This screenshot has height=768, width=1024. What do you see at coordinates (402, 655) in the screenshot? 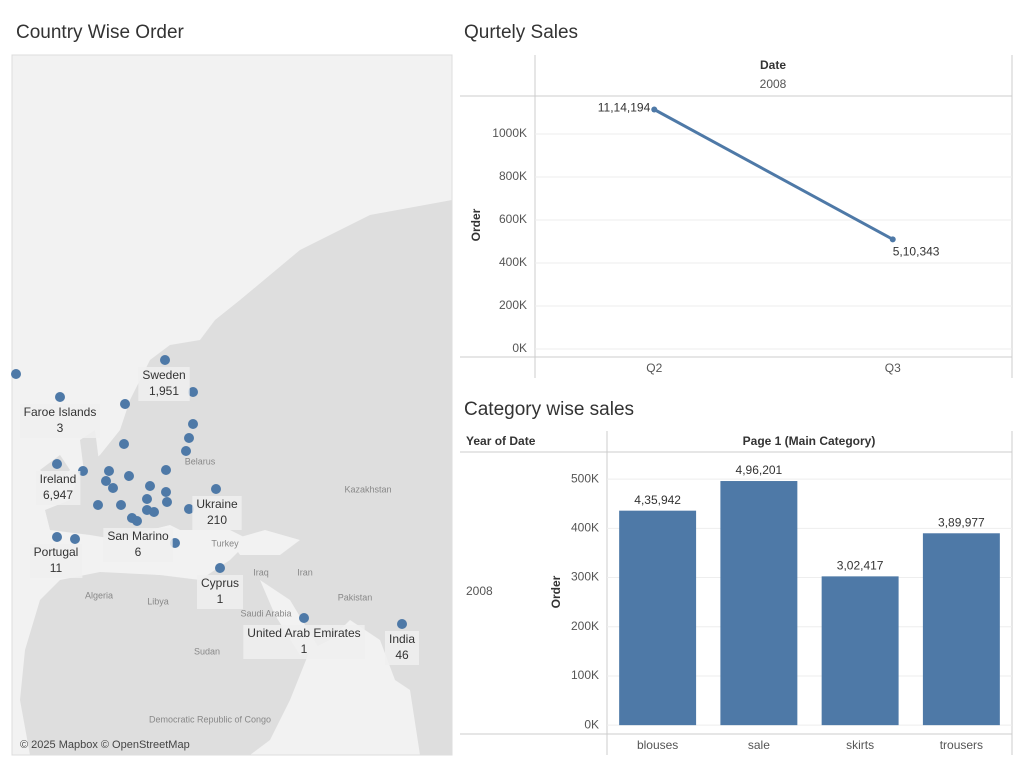
I see `point-value: 46` at bounding box center [402, 655].